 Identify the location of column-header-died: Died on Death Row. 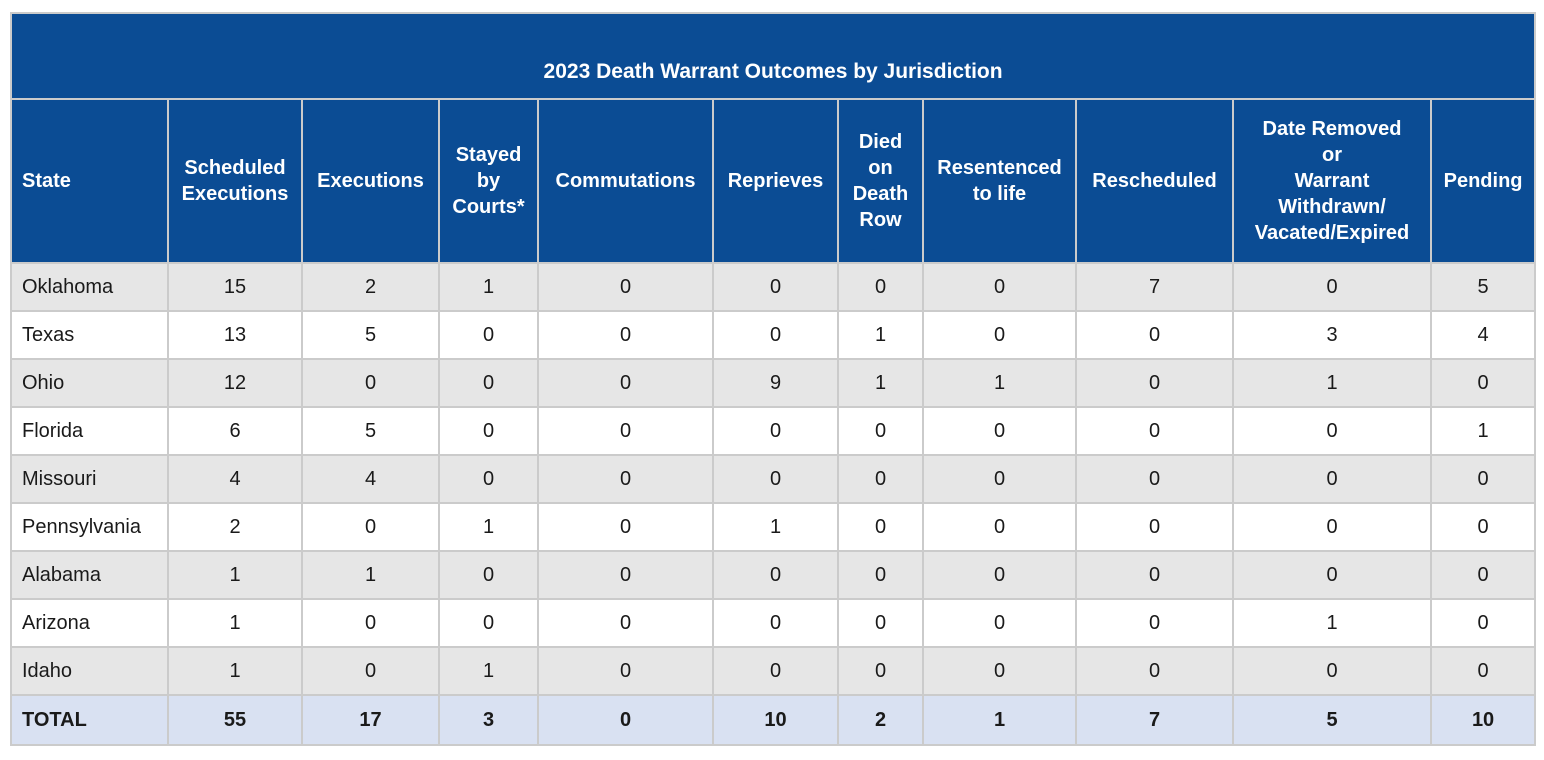
(880, 181).